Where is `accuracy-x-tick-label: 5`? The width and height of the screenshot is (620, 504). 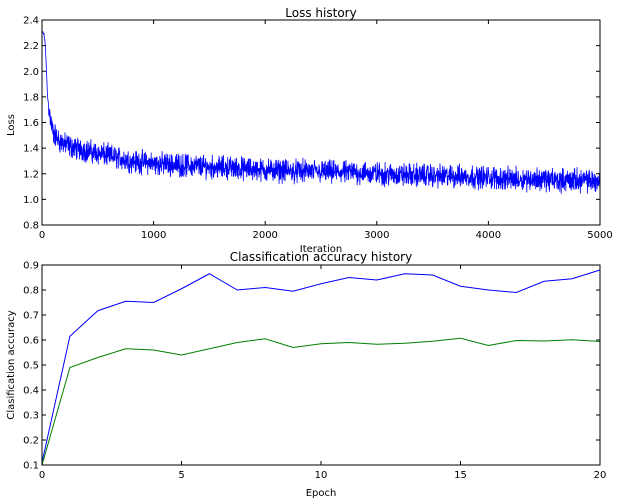
accuracy-x-tick-label: 5 is located at coordinates (181, 475).